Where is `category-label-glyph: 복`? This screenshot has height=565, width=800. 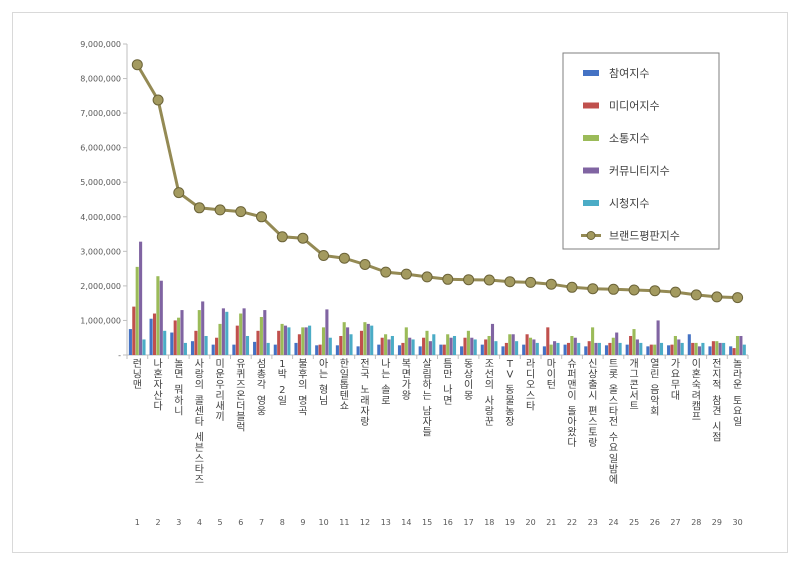
category-label-glyph: 복 is located at coordinates (406, 364).